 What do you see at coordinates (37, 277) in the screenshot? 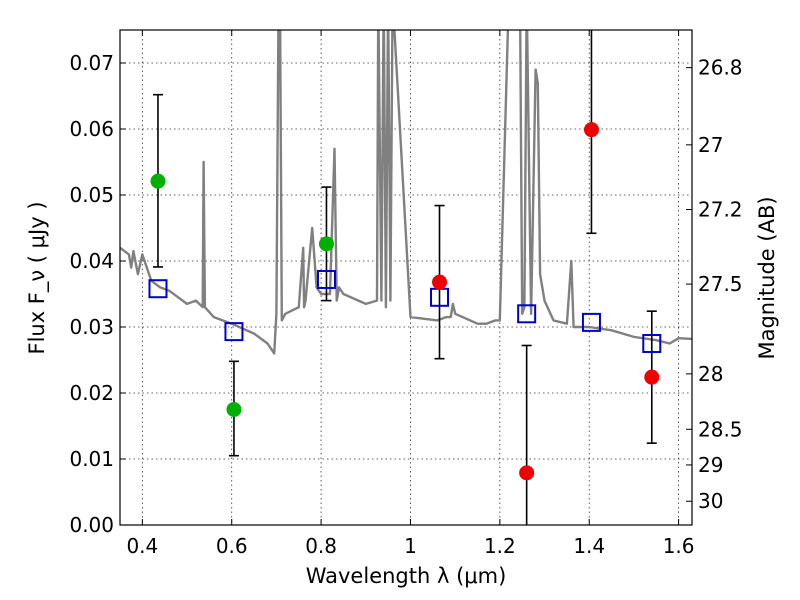
I see `y-axis-label: Flux F_ν ( μJy )` at bounding box center [37, 277].